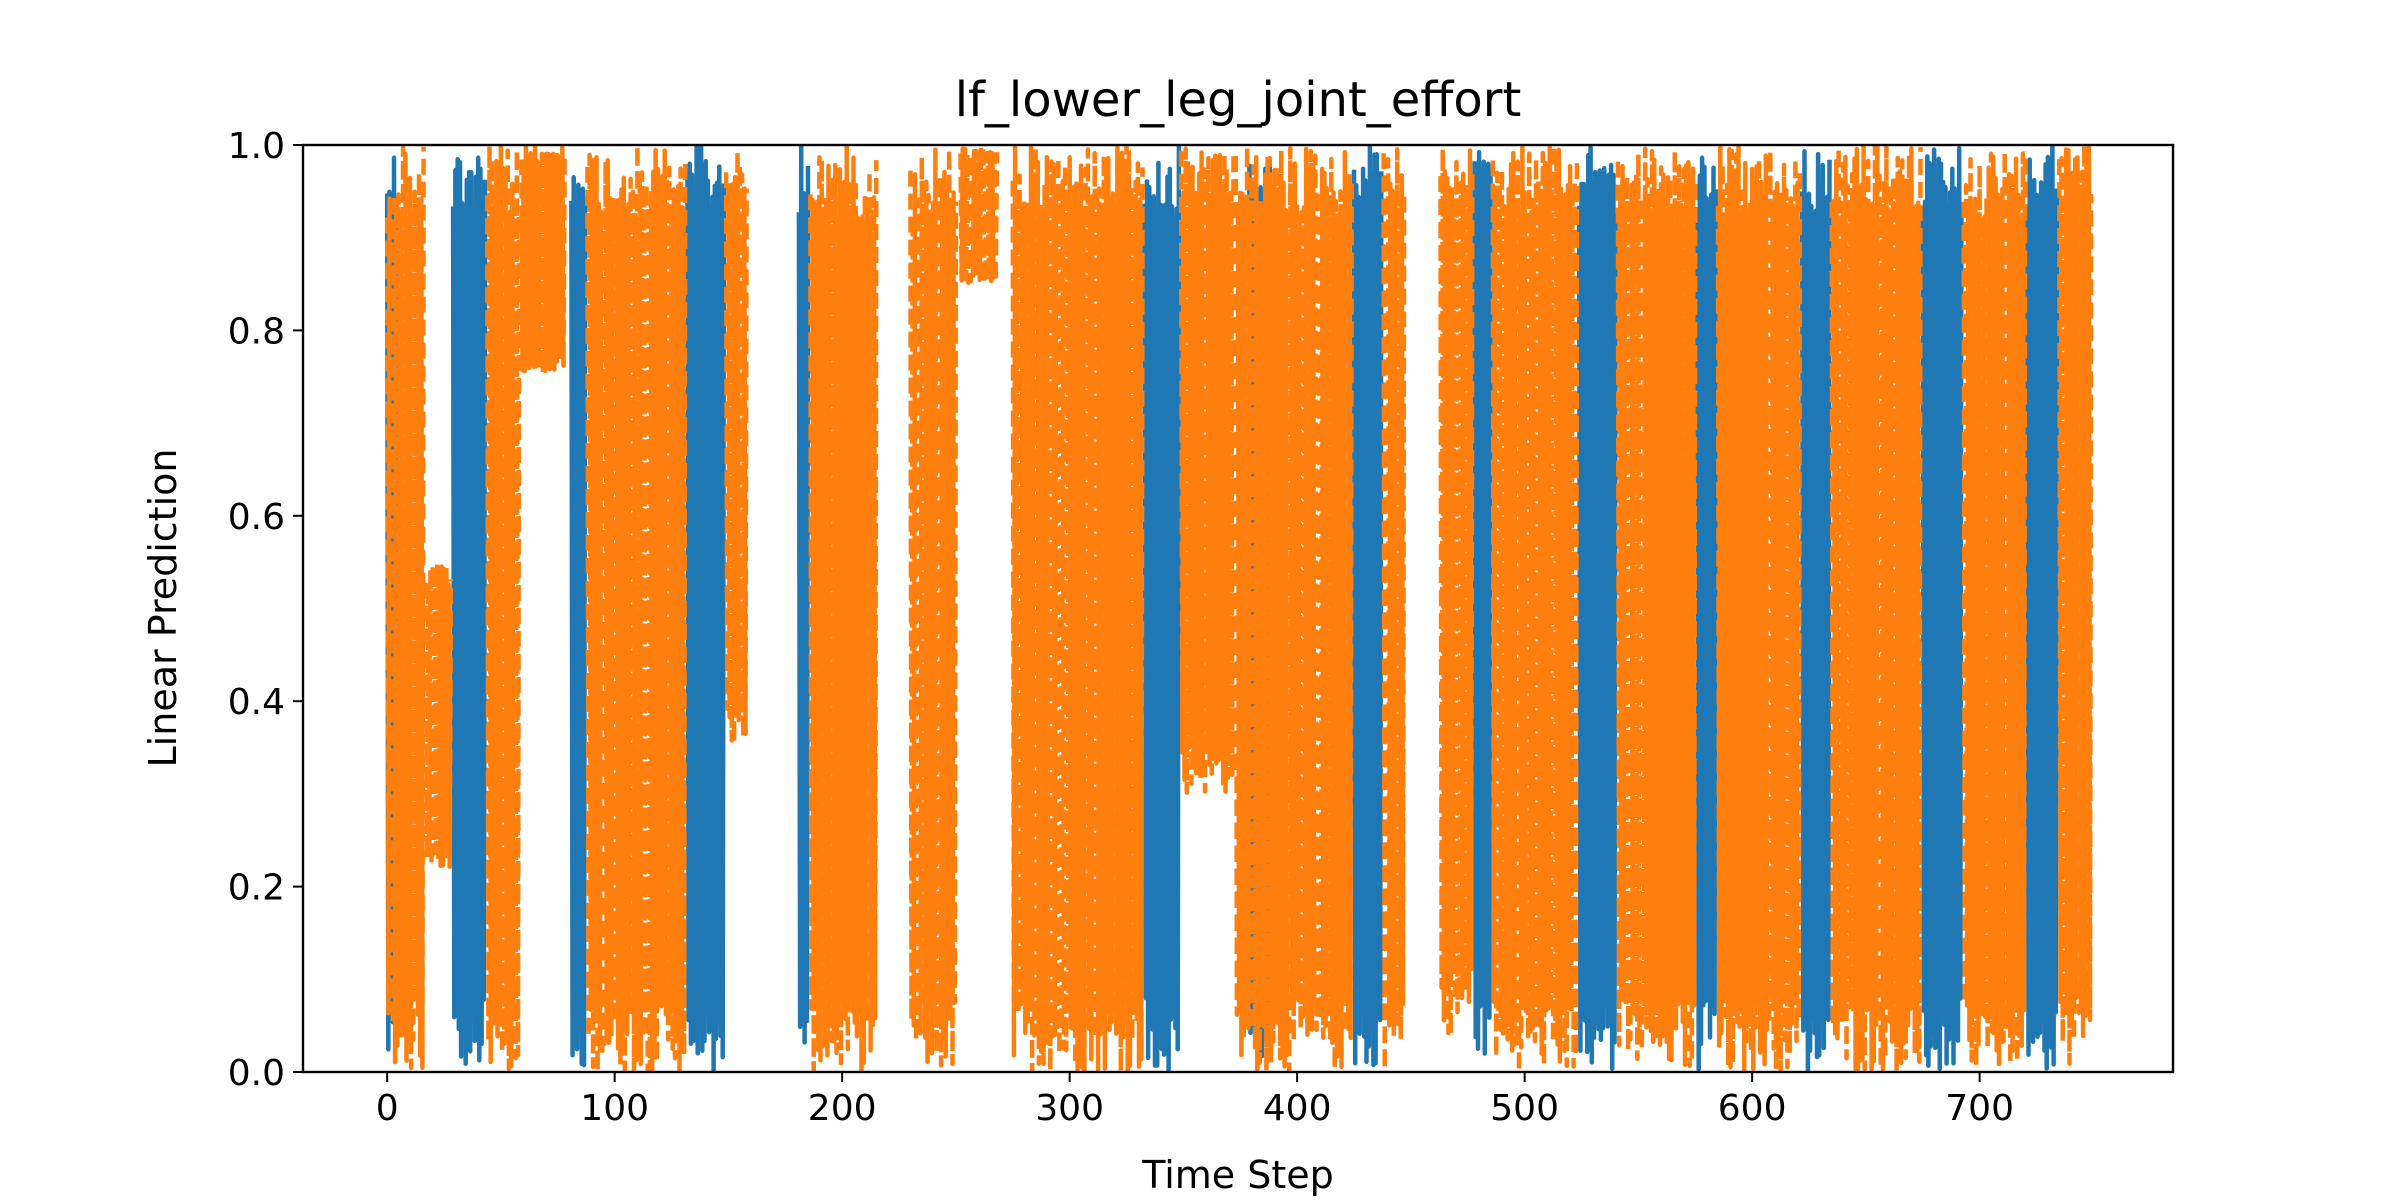 The height and width of the screenshot is (1200, 2400). What do you see at coordinates (256, 146) in the screenshot?
I see `y-tick-label: 1.0` at bounding box center [256, 146].